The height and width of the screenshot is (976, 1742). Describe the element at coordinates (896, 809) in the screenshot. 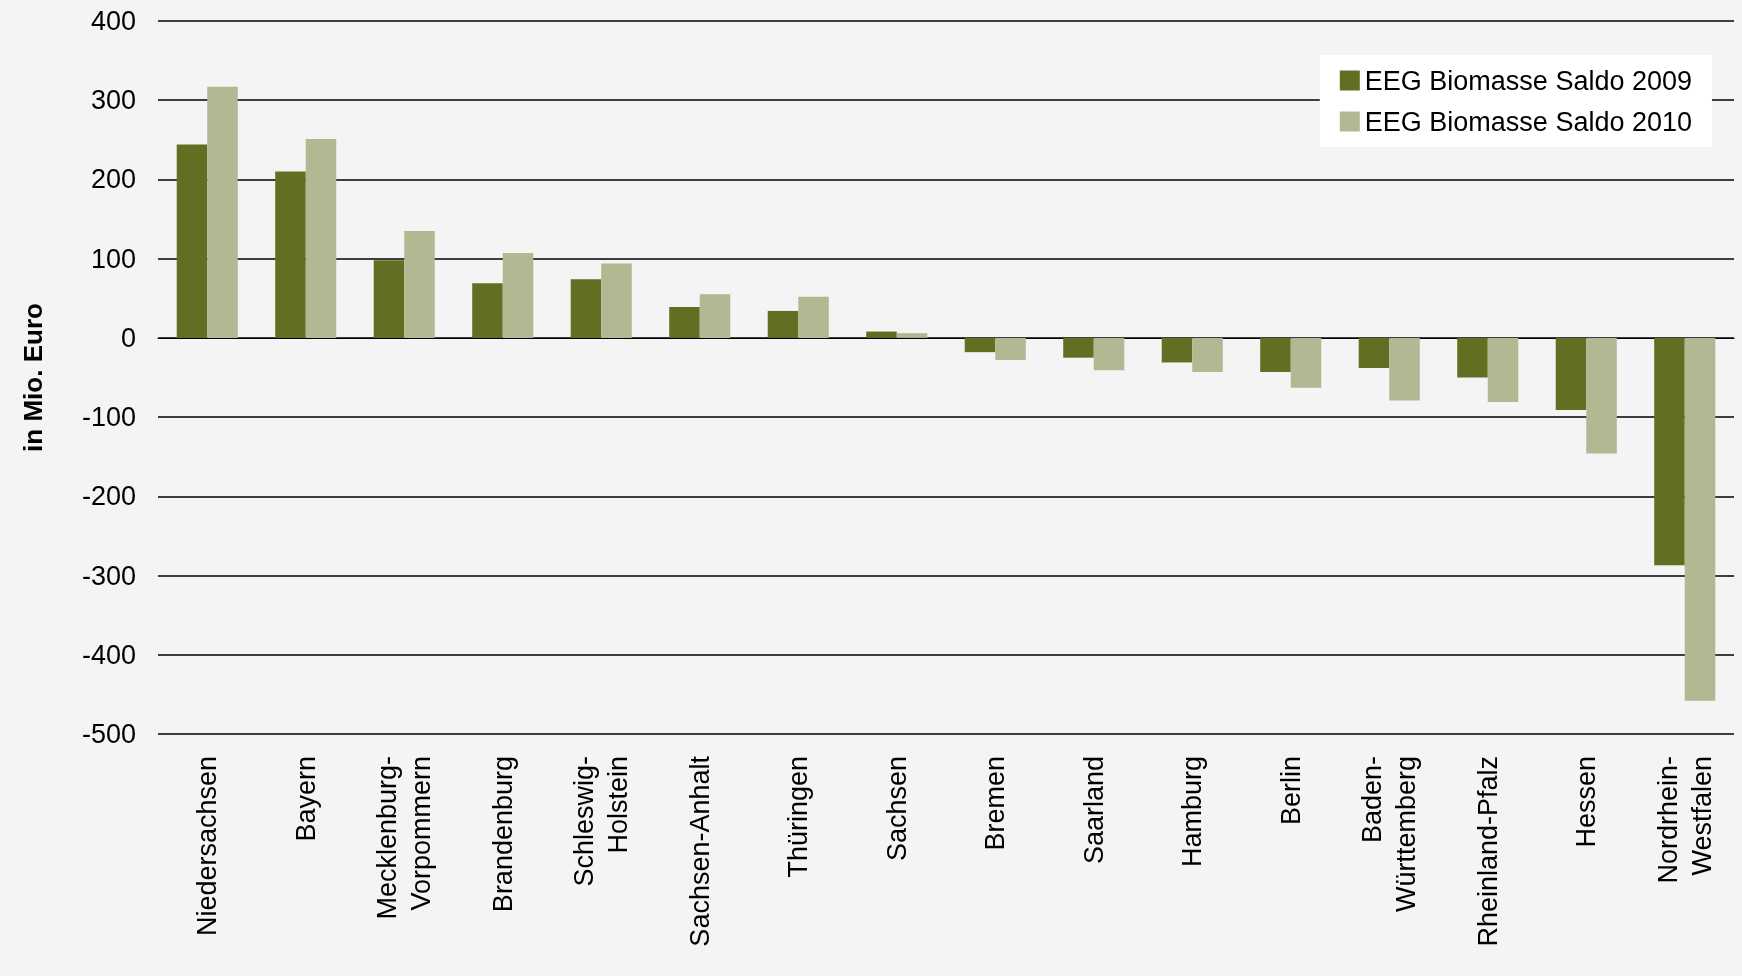

I see `x-tick-label: Sachsen` at that location.